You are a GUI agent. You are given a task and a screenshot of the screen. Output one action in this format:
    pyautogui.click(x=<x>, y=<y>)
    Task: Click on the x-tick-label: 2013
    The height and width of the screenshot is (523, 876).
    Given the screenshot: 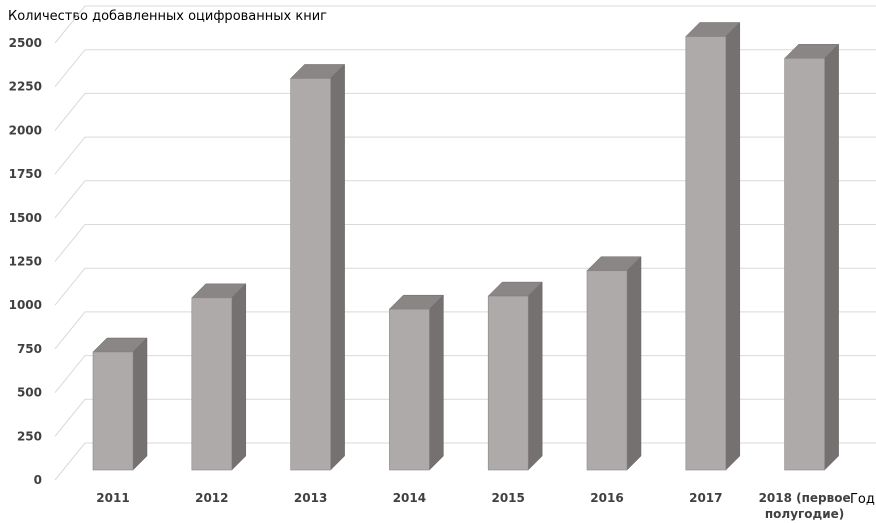 What is the action you would take?
    pyautogui.click(x=310, y=498)
    